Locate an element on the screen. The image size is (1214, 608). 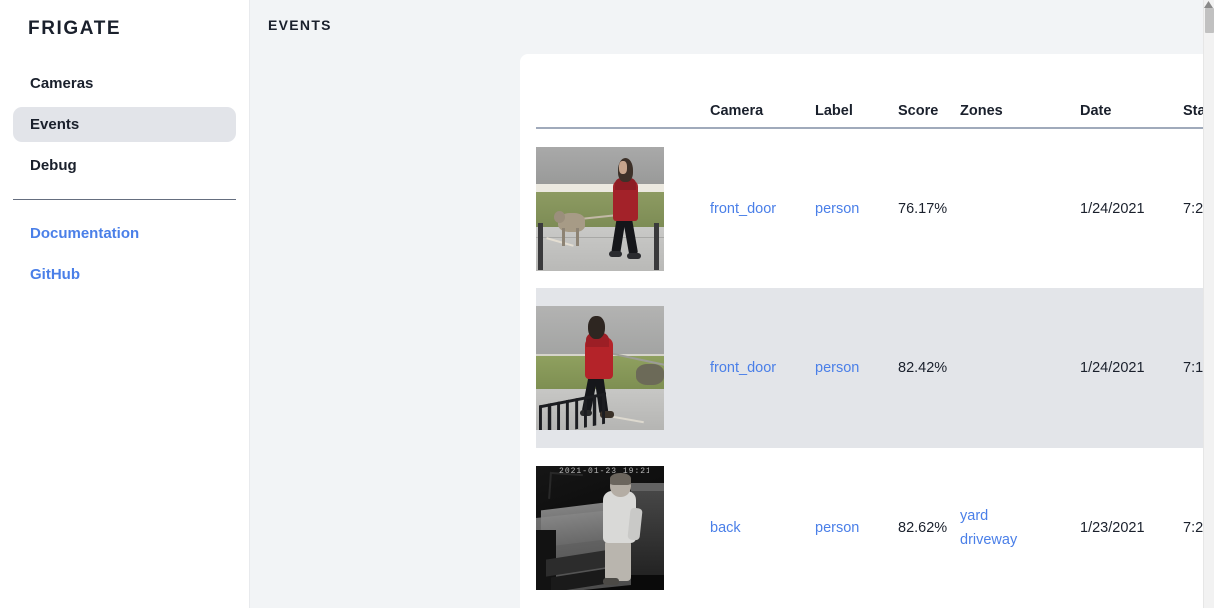
table-row: 2021-01-23 19:21:44 back person 82.62% is located at coordinates (875, 528).